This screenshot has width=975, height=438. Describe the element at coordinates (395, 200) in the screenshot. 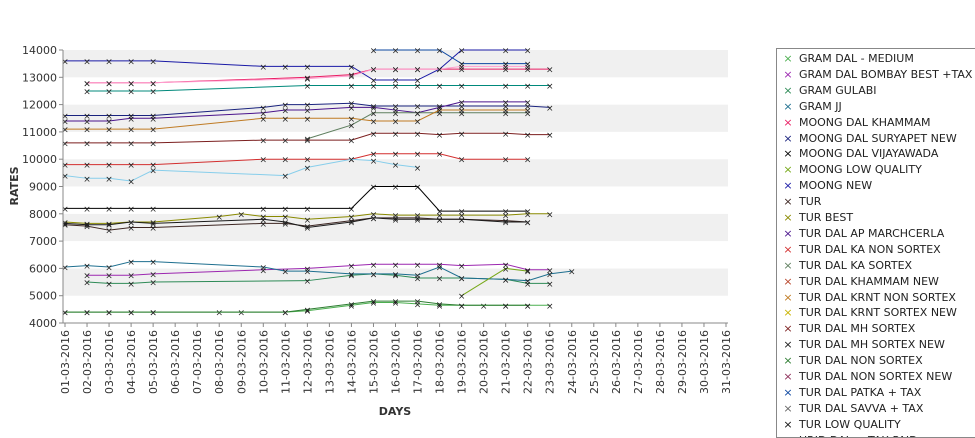

I see `grid-band` at that location.